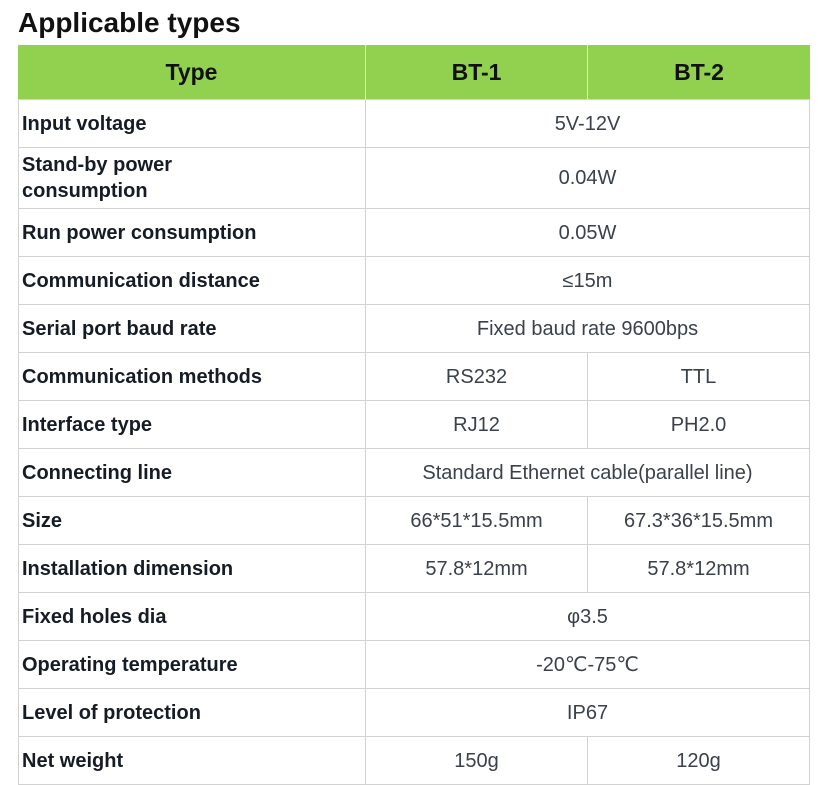 The width and height of the screenshot is (820, 785). What do you see at coordinates (588, 665) in the screenshot?
I see `row-operating-temperature-value: -20℃-75℃` at bounding box center [588, 665].